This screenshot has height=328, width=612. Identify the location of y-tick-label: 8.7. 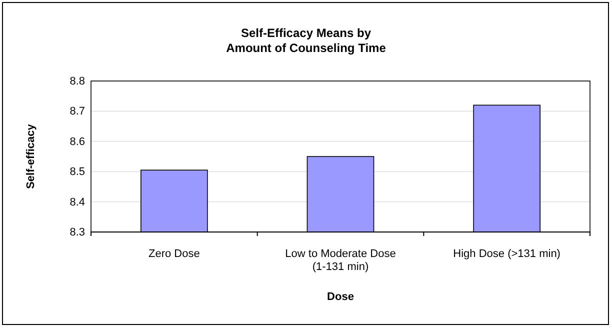
(77, 112).